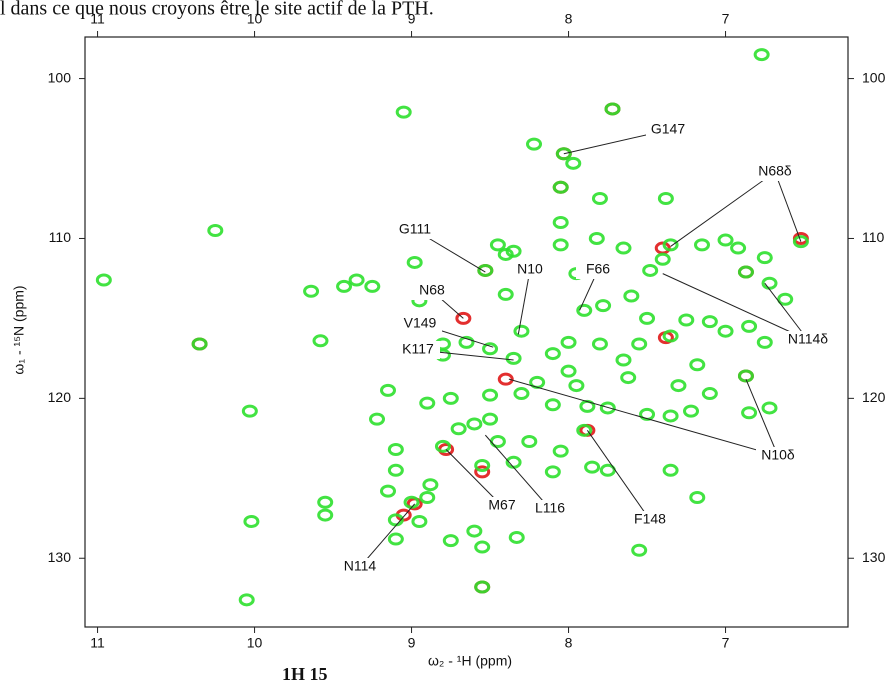 The image size is (889, 687). I want to click on x-tick-label: 8, so click(569, 19).